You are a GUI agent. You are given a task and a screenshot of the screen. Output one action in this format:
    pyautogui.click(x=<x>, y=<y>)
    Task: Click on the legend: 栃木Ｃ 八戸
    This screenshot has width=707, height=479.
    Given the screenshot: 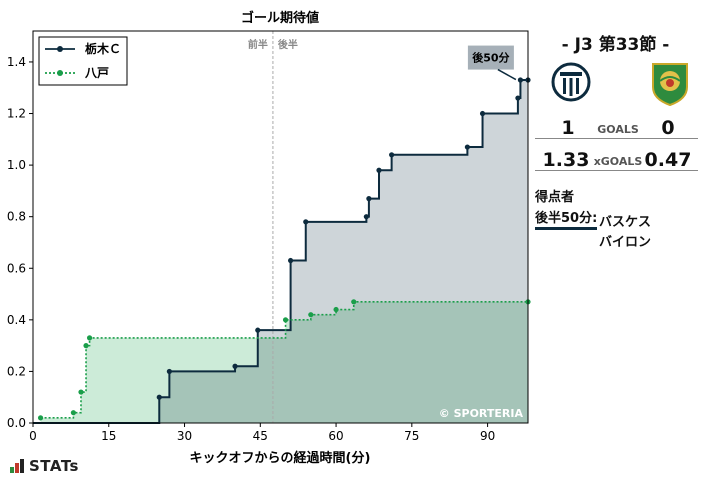 What is the action you would take?
    pyautogui.click(x=83, y=61)
    